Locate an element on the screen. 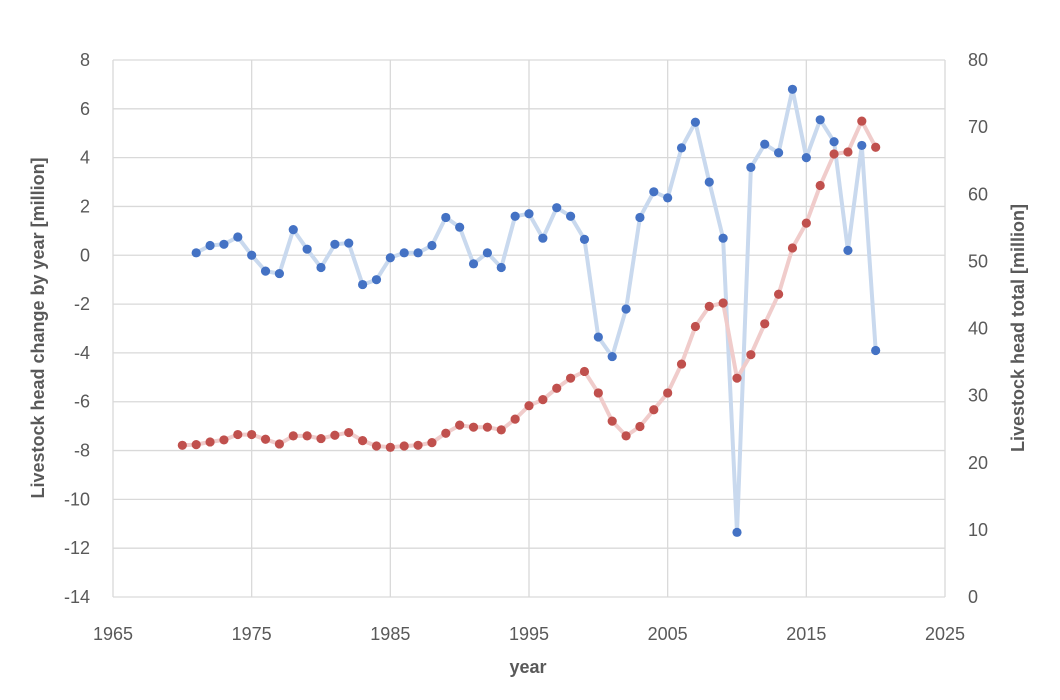  x-axis-ticks: 1965 1975 1985 1995 2005 2015 2025 is located at coordinates (529, 634).